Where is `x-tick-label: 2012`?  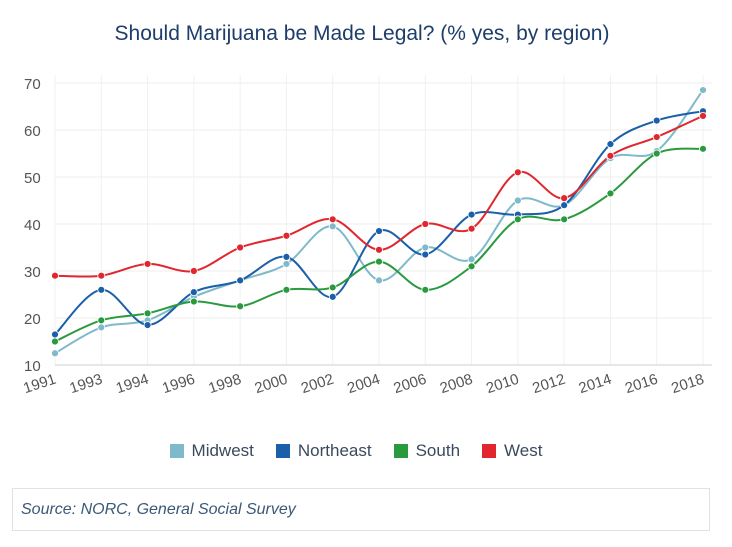
x-tick-label: 2012 is located at coordinates (548, 384).